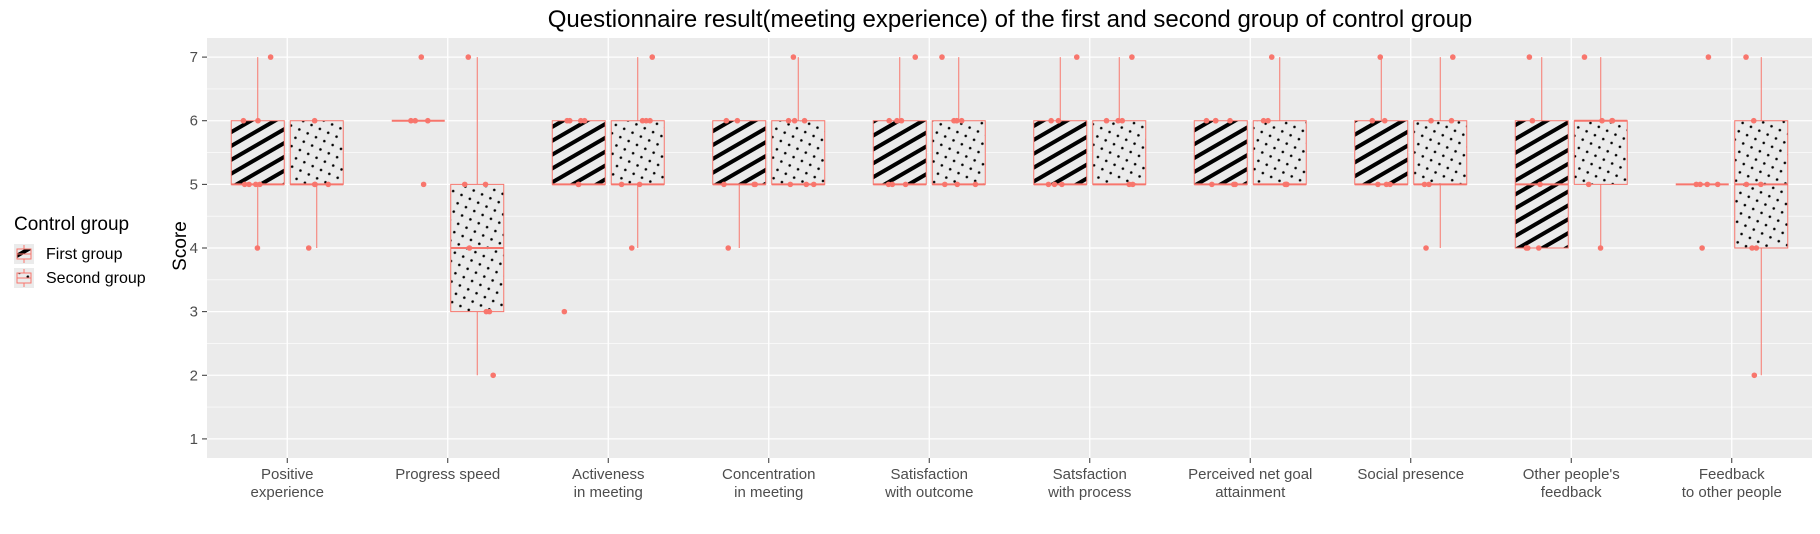  Describe the element at coordinates (194, 121) in the screenshot. I see `y-tick-label: 6` at that location.